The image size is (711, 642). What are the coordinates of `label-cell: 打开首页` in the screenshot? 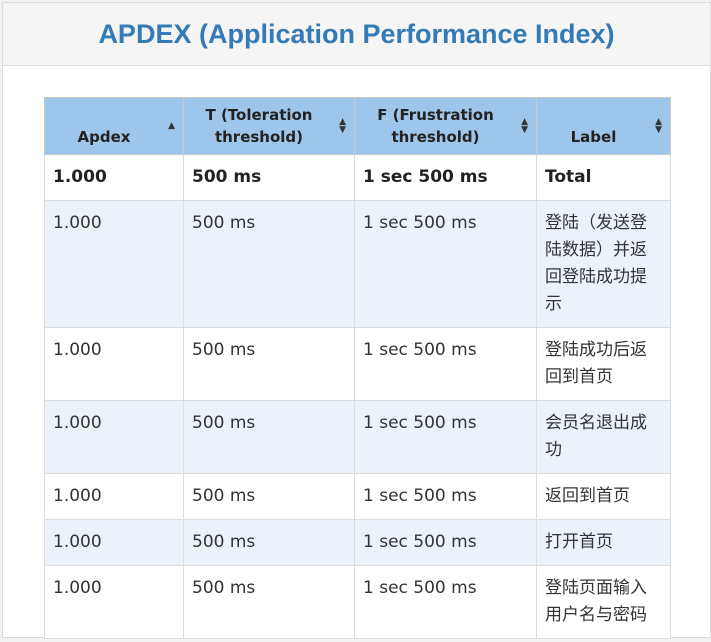 It's located at (603, 542).